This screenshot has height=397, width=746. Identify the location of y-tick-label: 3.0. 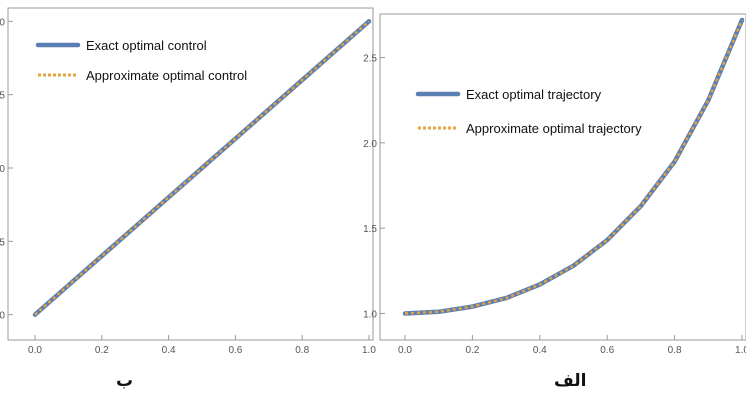
(2, 22).